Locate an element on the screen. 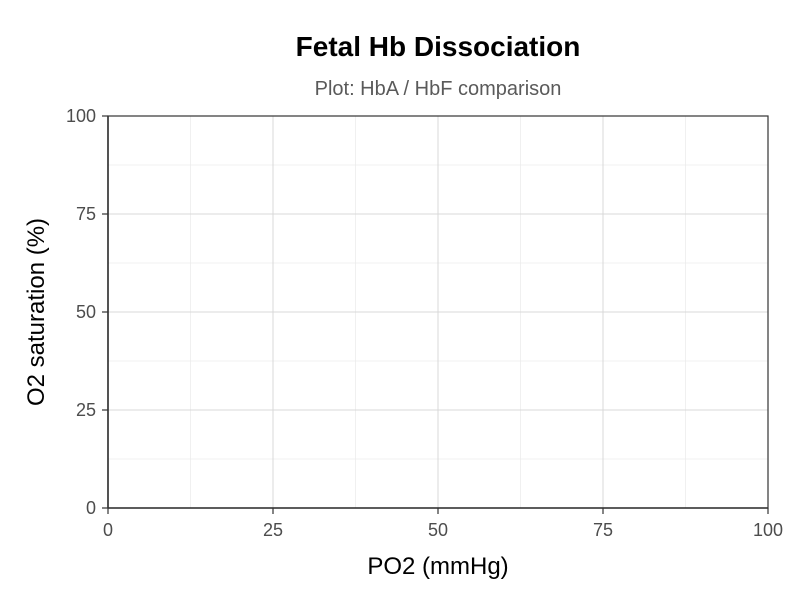 Image resolution: width=800 pixels, height=600 pixels. y-tick-label: 25 is located at coordinates (86, 410).